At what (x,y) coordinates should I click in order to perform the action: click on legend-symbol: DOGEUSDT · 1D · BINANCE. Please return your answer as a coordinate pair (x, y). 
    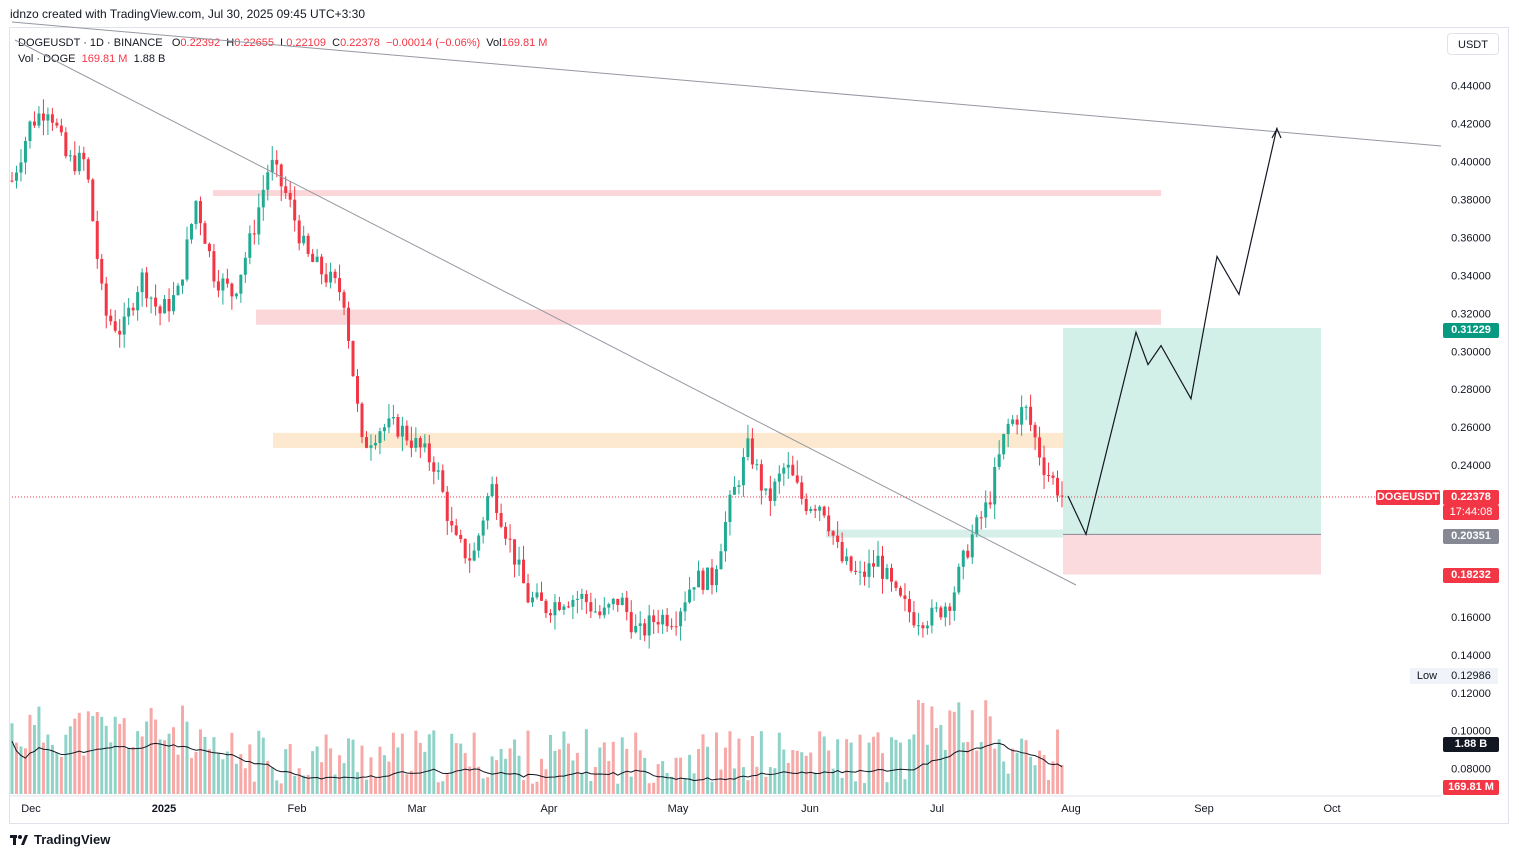
    Looking at the image, I should click on (90, 43).